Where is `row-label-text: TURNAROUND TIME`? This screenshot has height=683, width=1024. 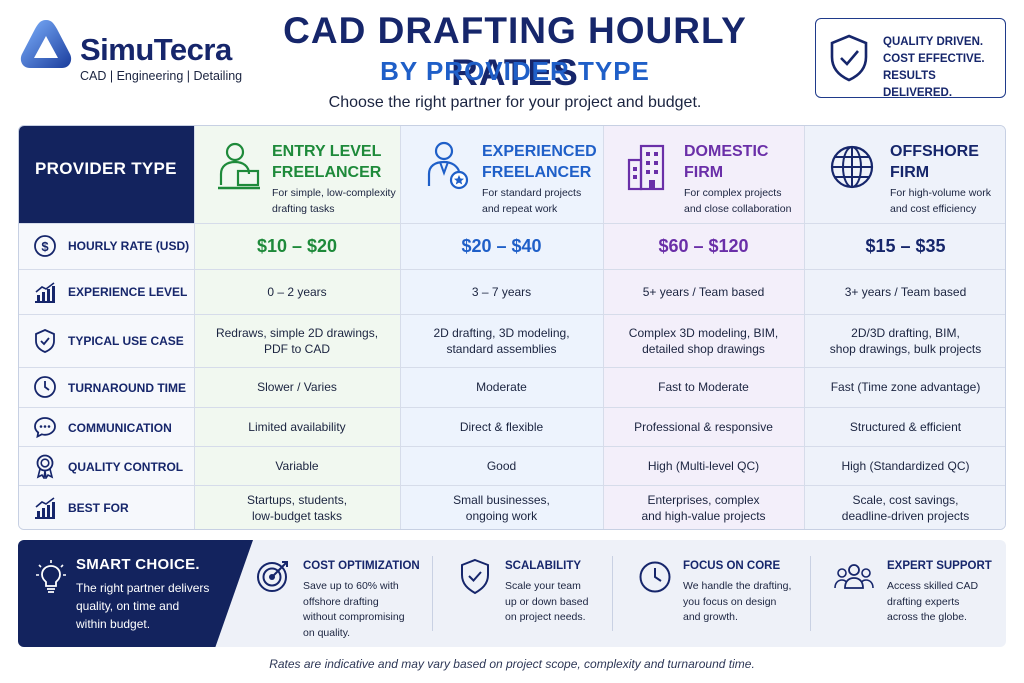
row-label-text: TURNAROUND TIME is located at coordinates (127, 388).